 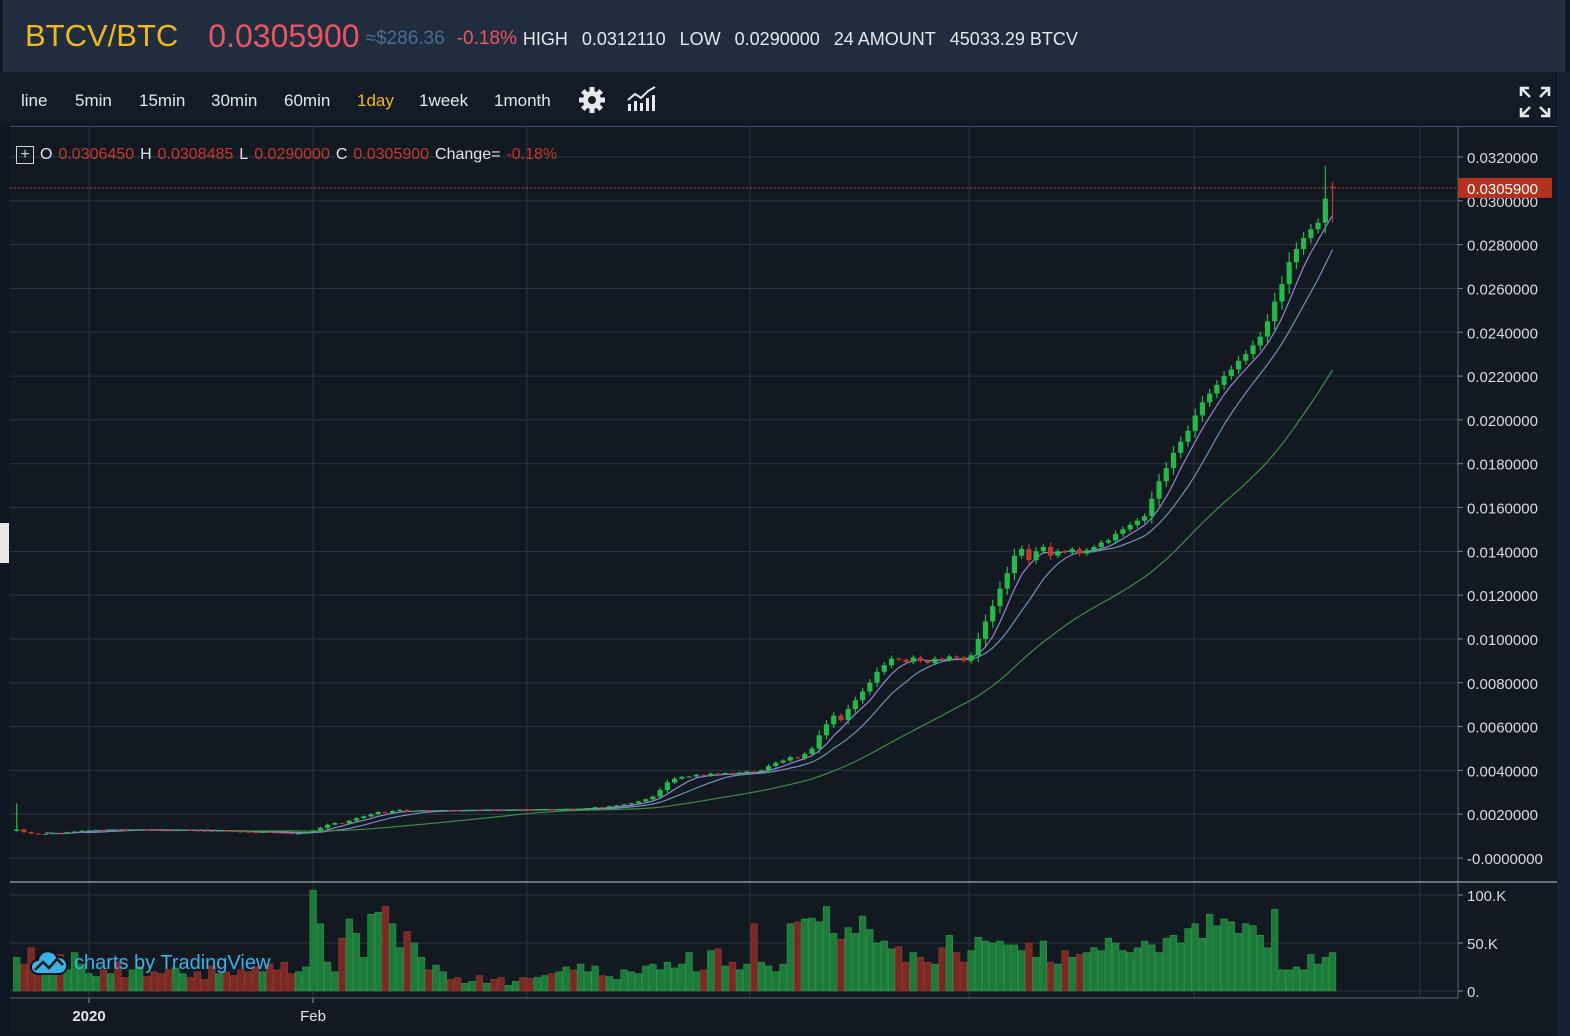 I want to click on usd-price: ≈$286.36, so click(x=405, y=38).